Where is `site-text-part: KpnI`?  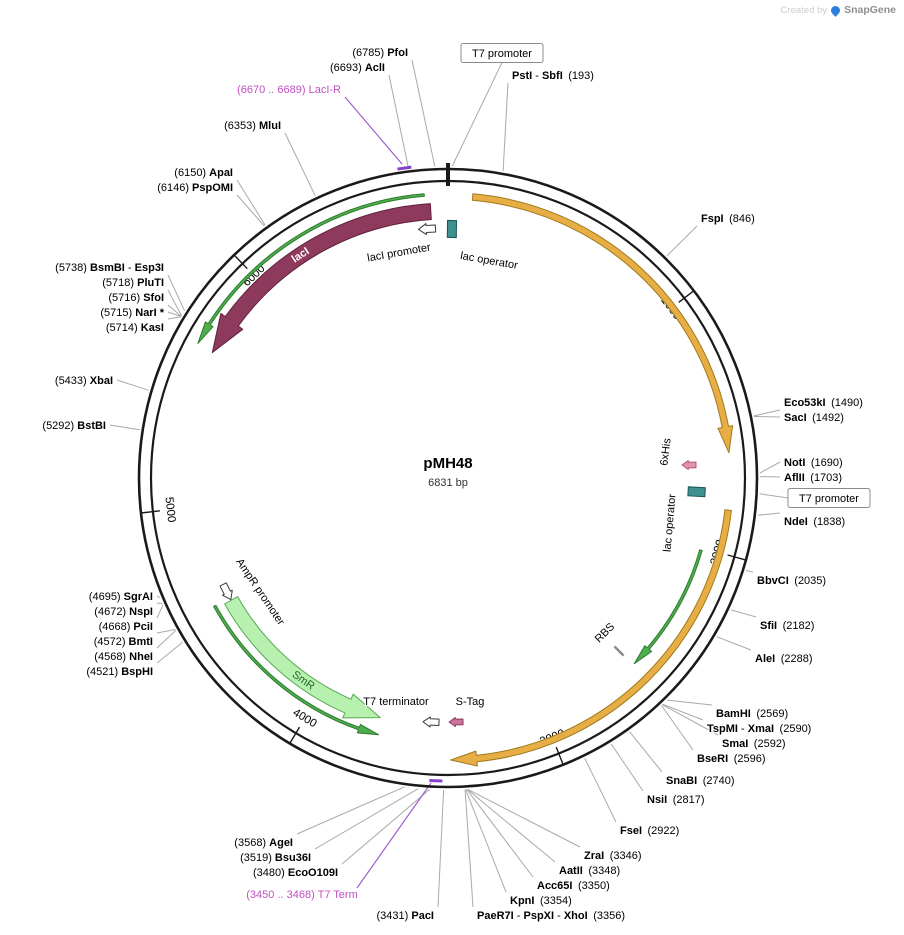
site-text-part: KpnI is located at coordinates (522, 901).